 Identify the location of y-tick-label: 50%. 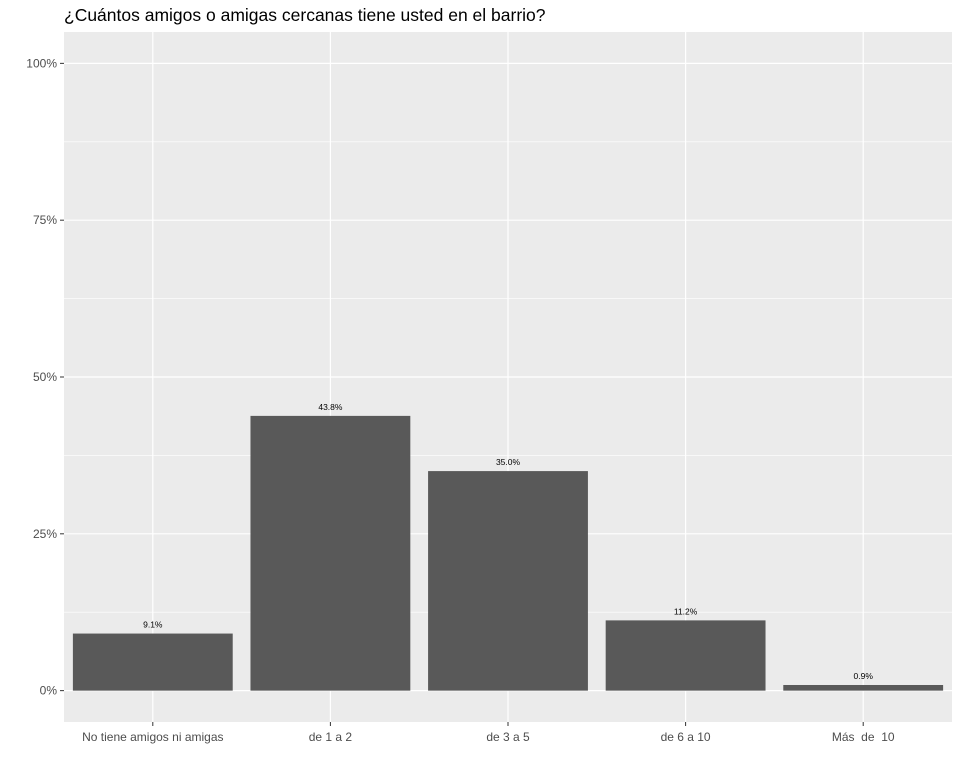
(45, 377).